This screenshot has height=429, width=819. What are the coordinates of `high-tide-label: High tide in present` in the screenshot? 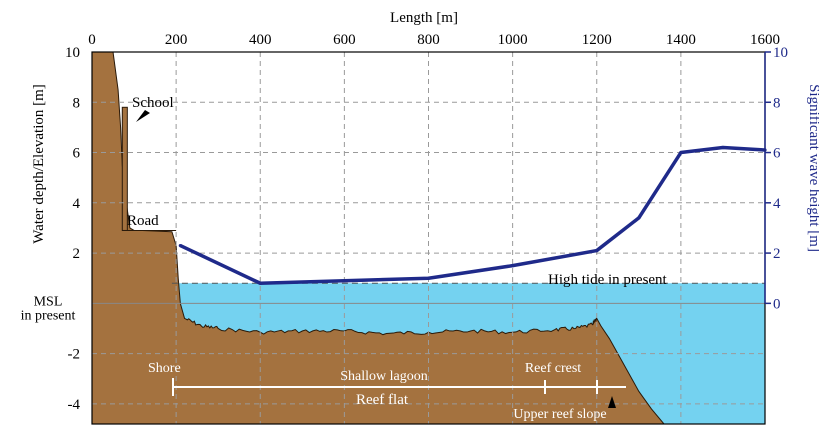 It's located at (608, 280).